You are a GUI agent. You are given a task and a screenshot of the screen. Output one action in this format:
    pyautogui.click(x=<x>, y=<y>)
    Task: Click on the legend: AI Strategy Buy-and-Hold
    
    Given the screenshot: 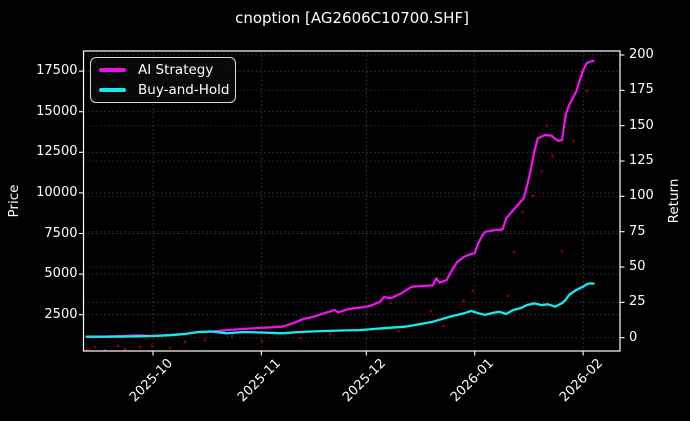 What is the action you would take?
    pyautogui.click(x=163, y=80)
    